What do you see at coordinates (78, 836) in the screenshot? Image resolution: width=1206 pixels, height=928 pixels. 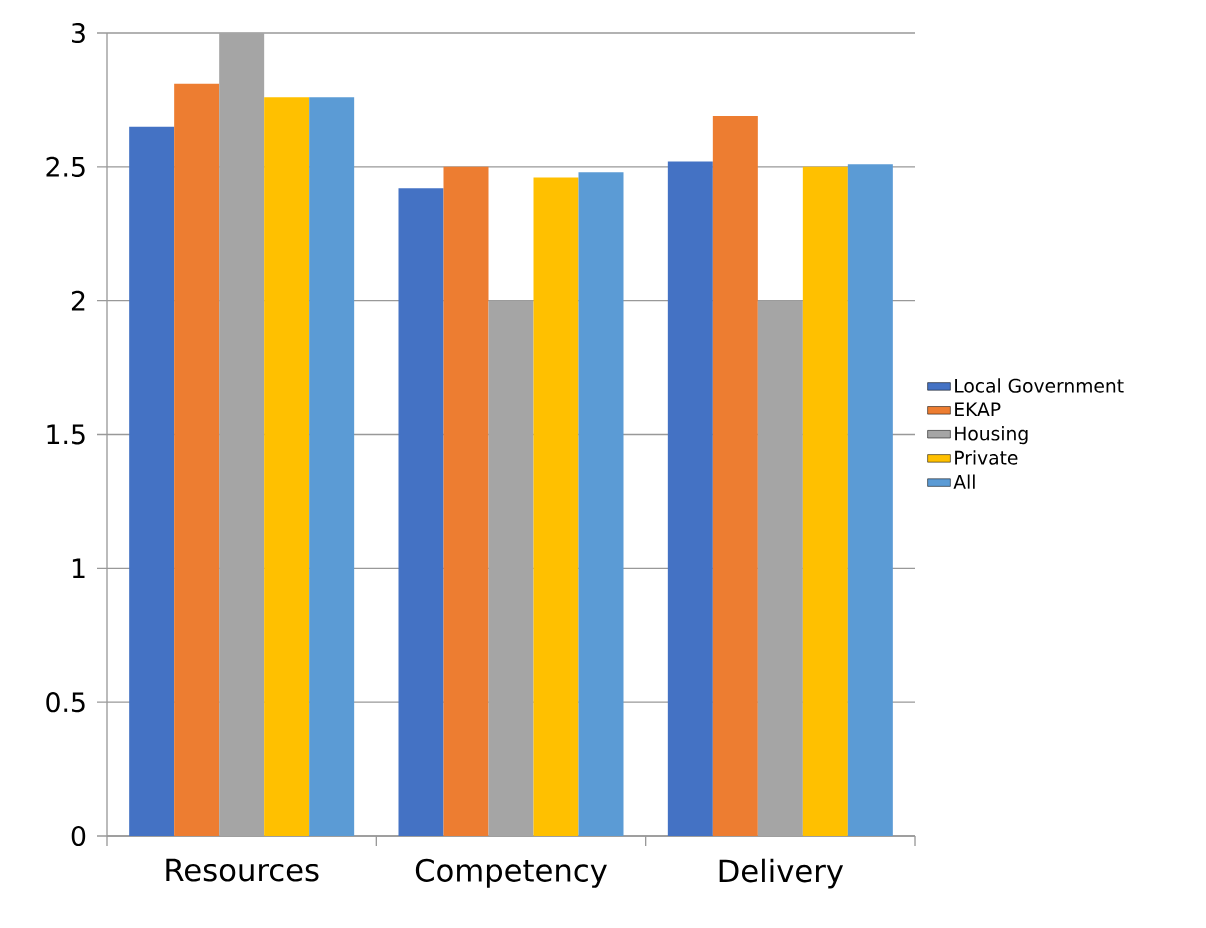 I see `y-tick-label: 0` at bounding box center [78, 836].